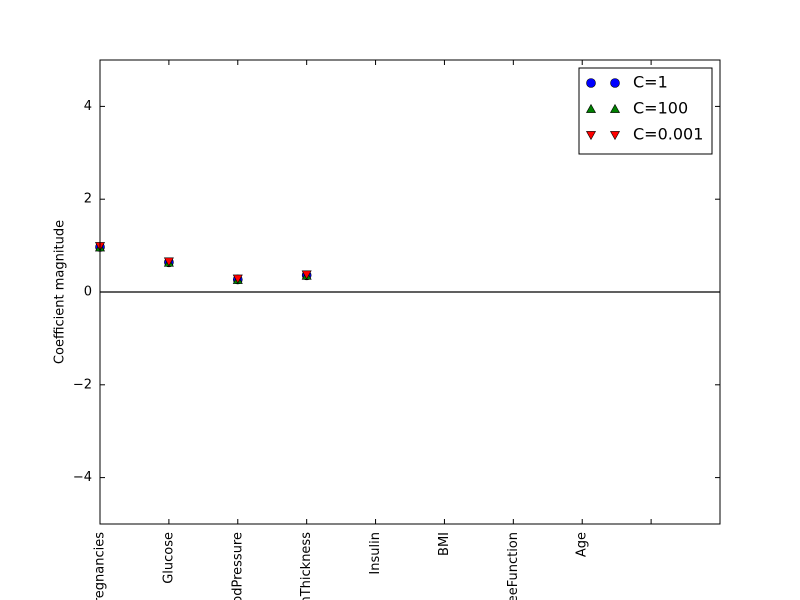 This screenshot has height=600, width=800. Describe the element at coordinates (88, 199) in the screenshot. I see `y-tick-label: 2` at that location.